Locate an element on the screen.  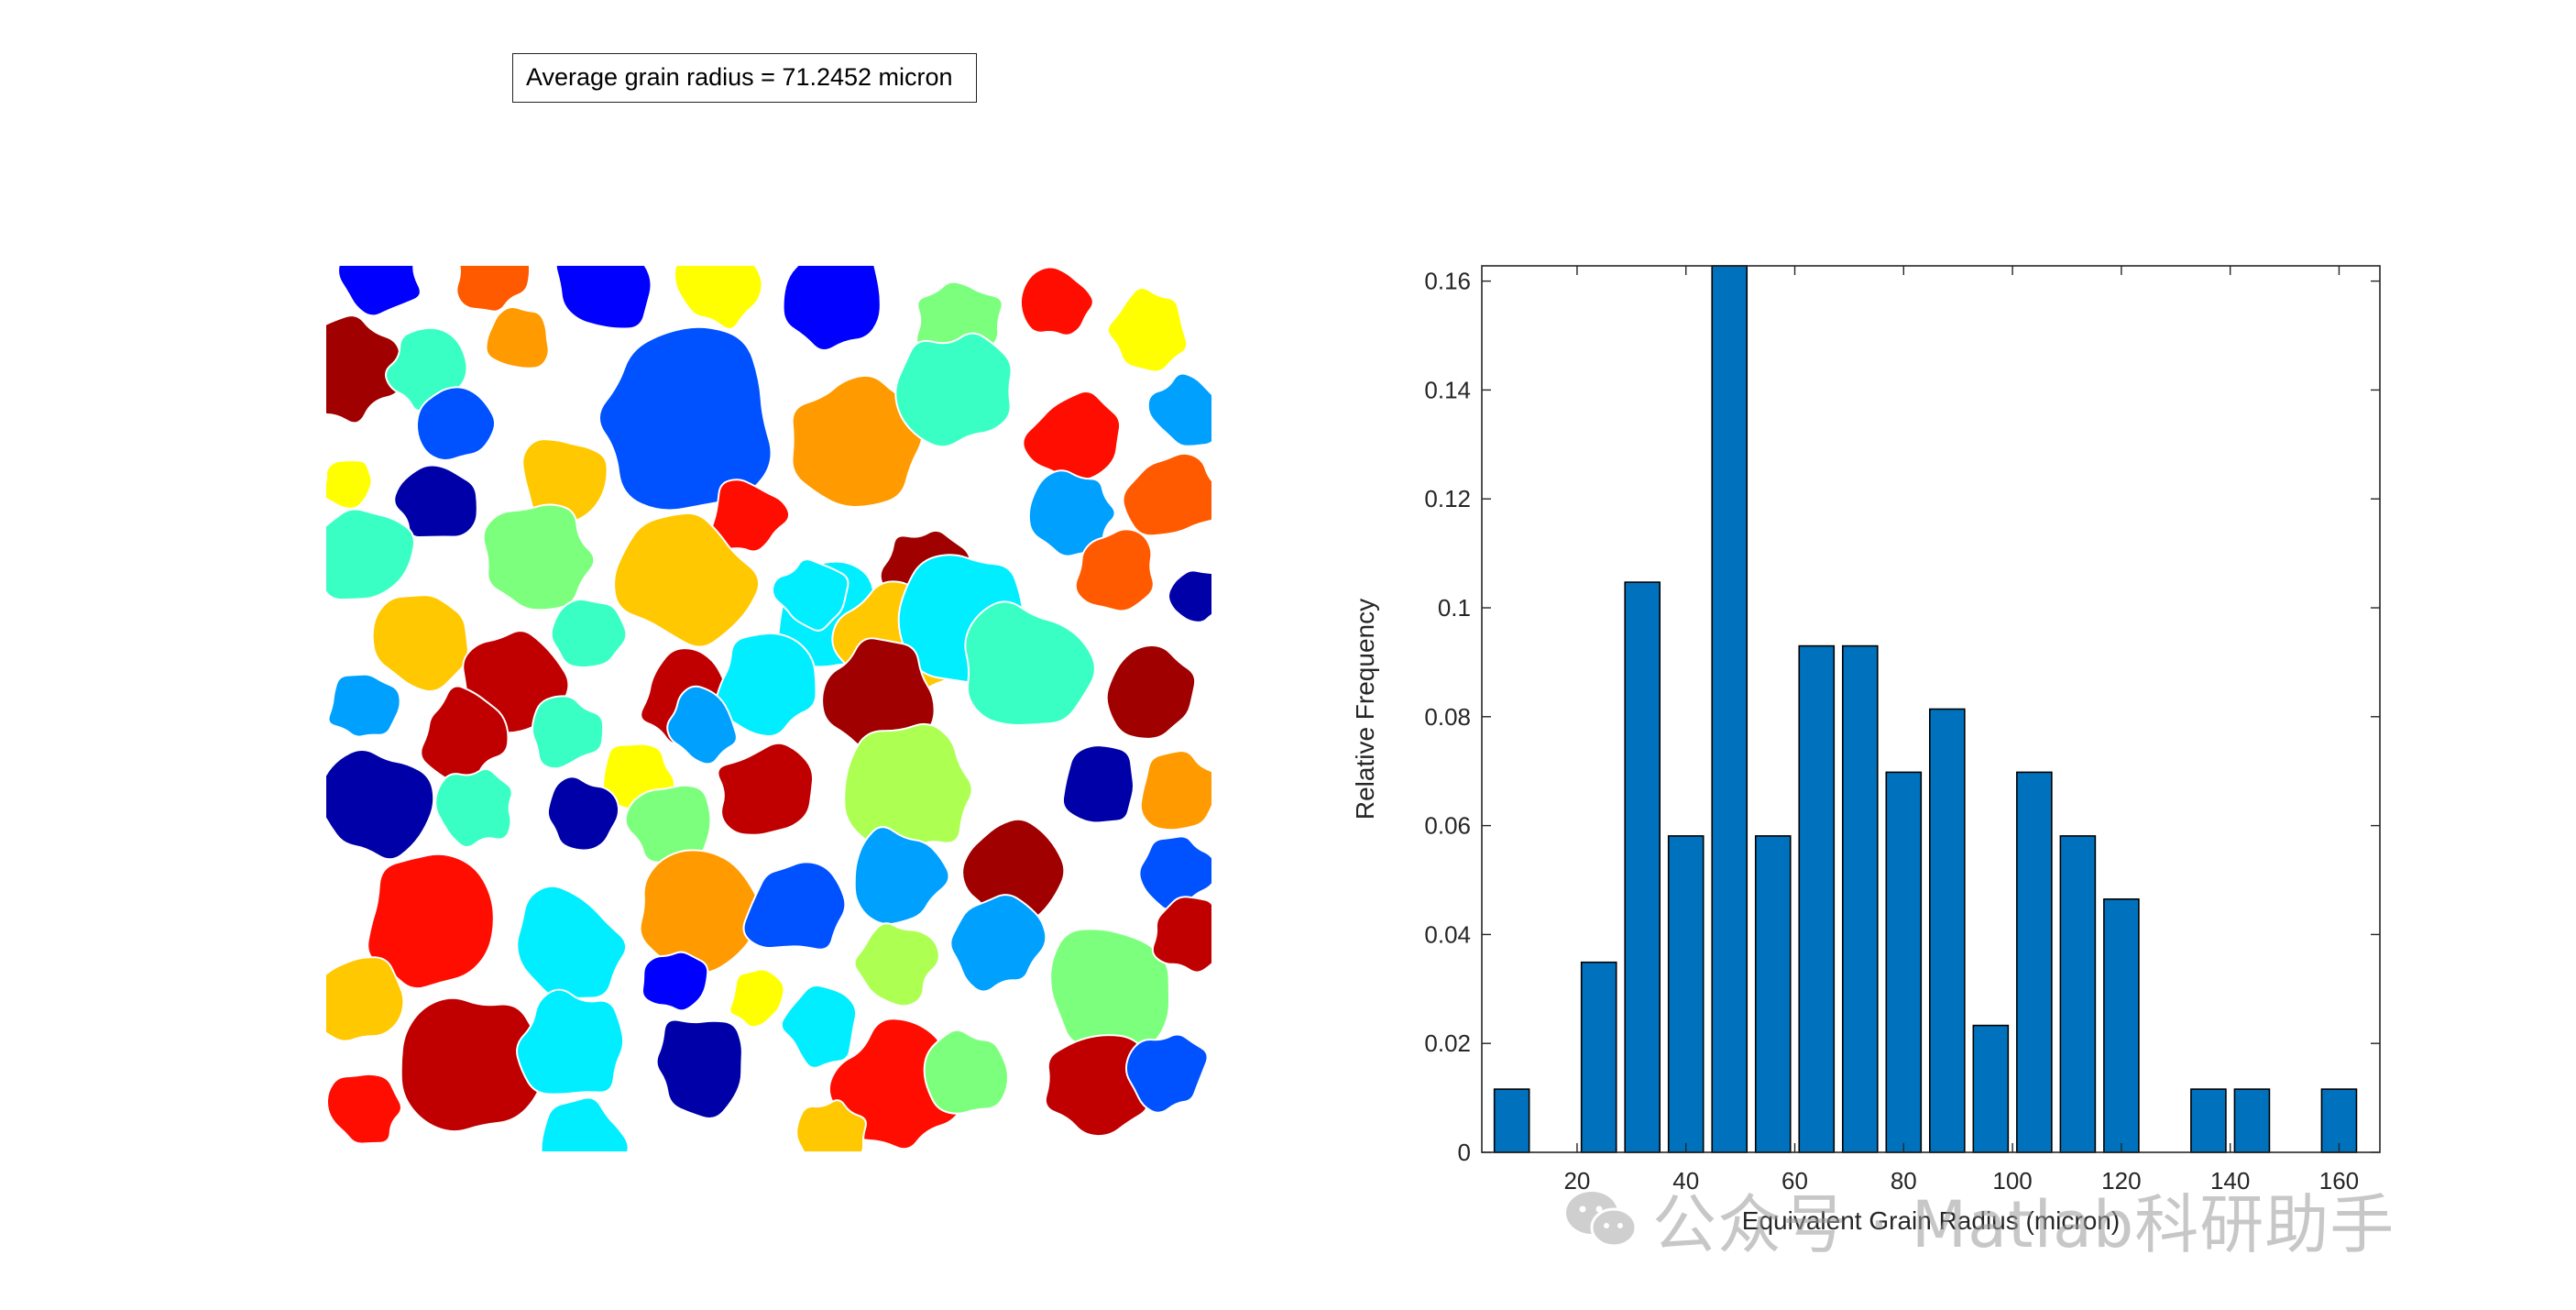
x-tick-label: 100 is located at coordinates (2012, 1180).